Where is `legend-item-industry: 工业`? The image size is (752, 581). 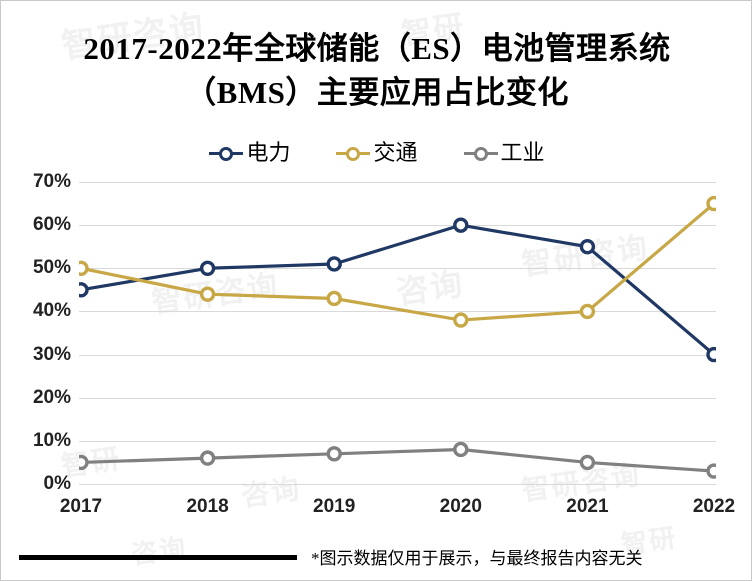 legend-item-industry: 工业 is located at coordinates (504, 152).